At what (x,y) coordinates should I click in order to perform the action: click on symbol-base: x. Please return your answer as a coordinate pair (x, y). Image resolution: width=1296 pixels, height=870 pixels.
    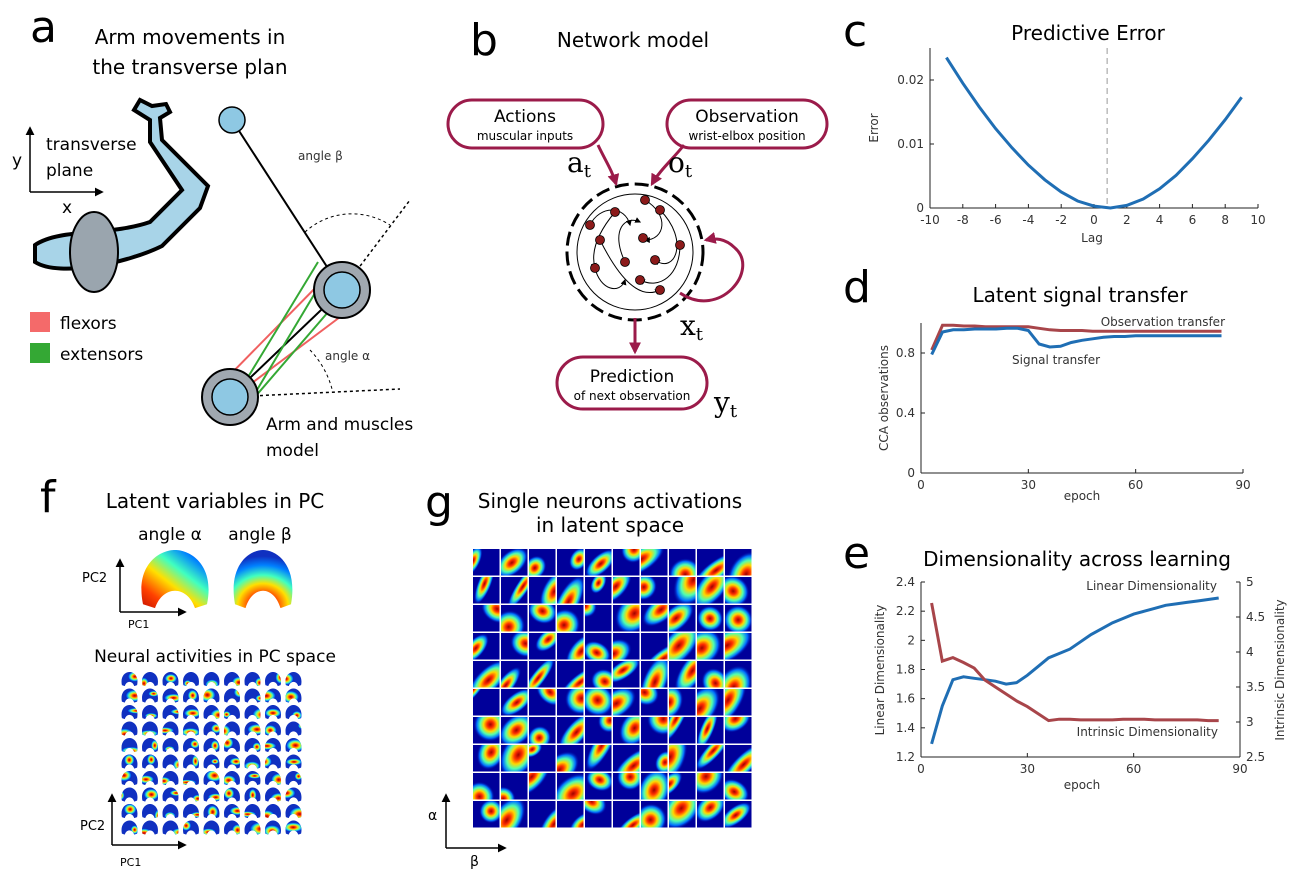
    Looking at the image, I should click on (688, 325).